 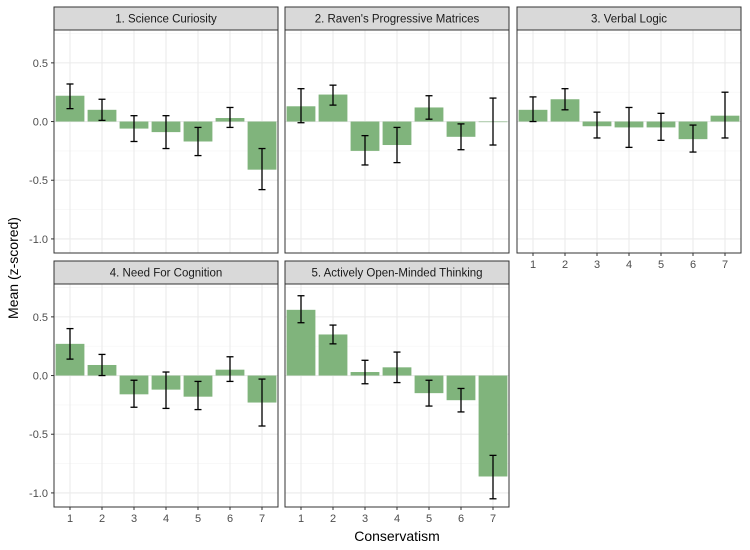 I want to click on facet-strip-label: 4. Need For Cognition, so click(x=166, y=274).